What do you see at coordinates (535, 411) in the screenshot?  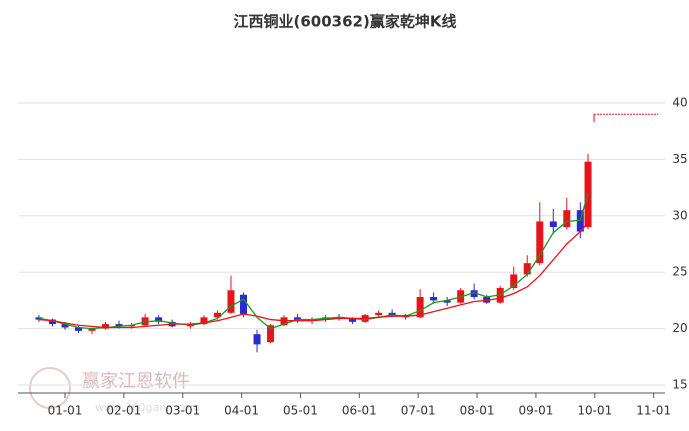 I see `x-tick-label: 09-01` at bounding box center [535, 411].